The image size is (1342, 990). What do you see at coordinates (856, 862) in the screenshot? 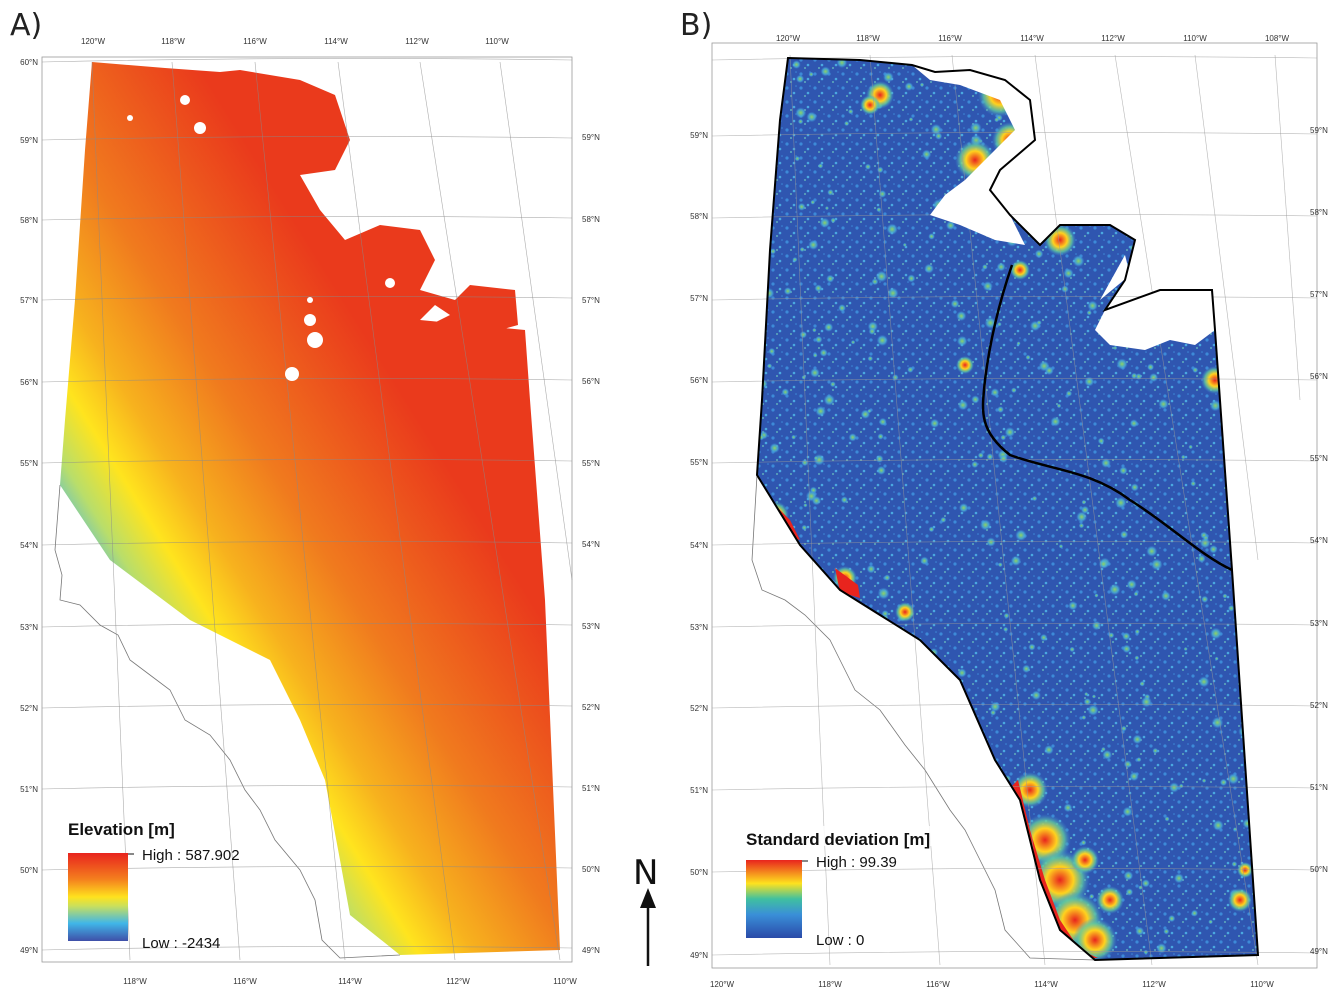
I see `std-legend-high: High : 99.39` at bounding box center [856, 862].